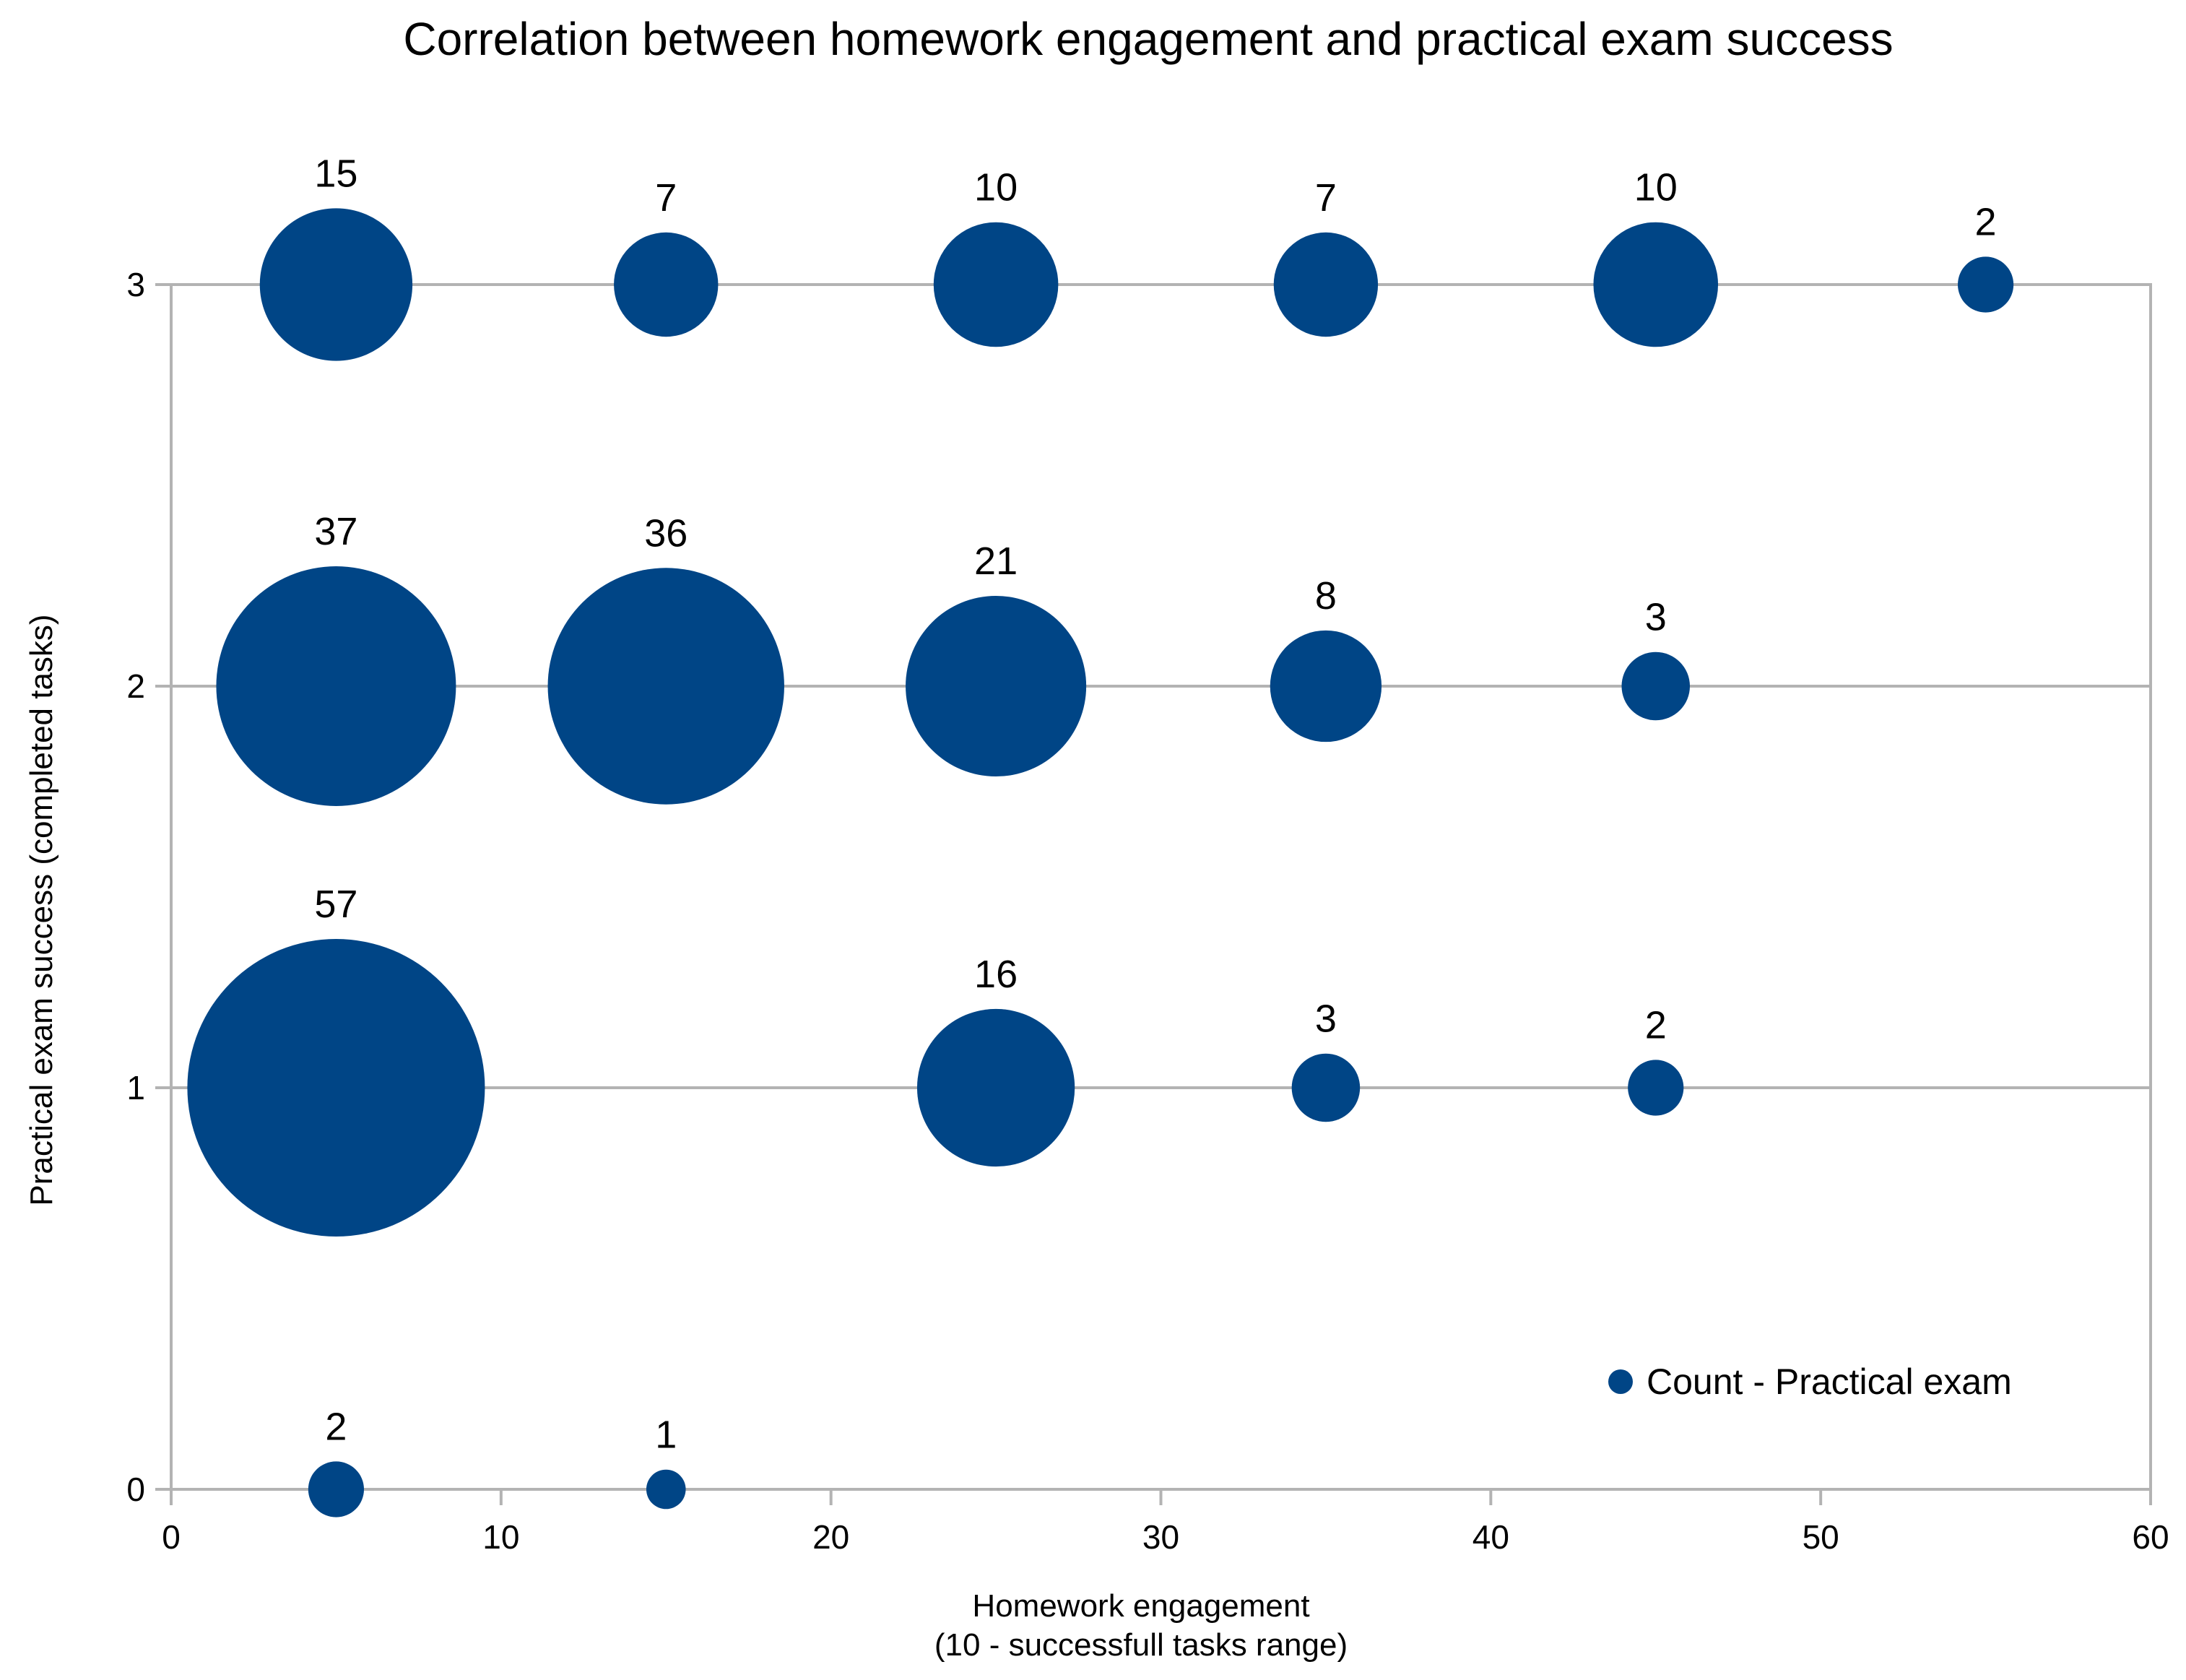  What do you see at coordinates (335, 531) in the screenshot?
I see `bubble-data-label: 37` at bounding box center [335, 531].